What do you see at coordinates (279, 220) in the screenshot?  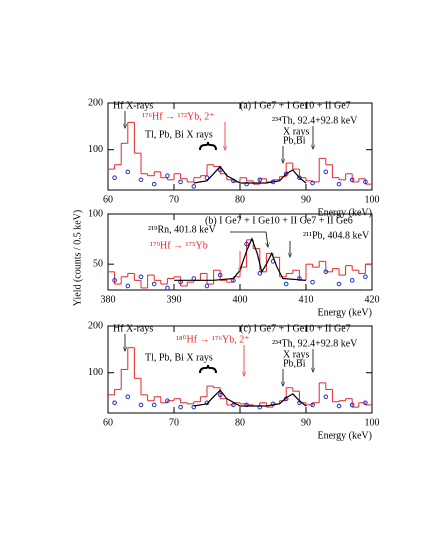 I see `annotation: (b) I Ge7 + I Ge10 + II Ge7 + II Ge6` at bounding box center [279, 220].